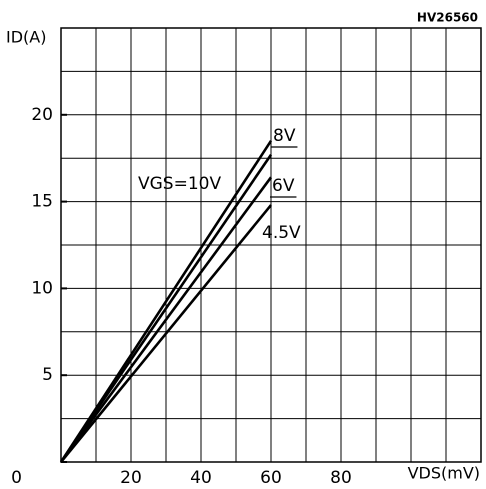 This screenshot has height=489, width=486. Describe the element at coordinates (341, 478) in the screenshot. I see `x-tick-label: 80` at that location.